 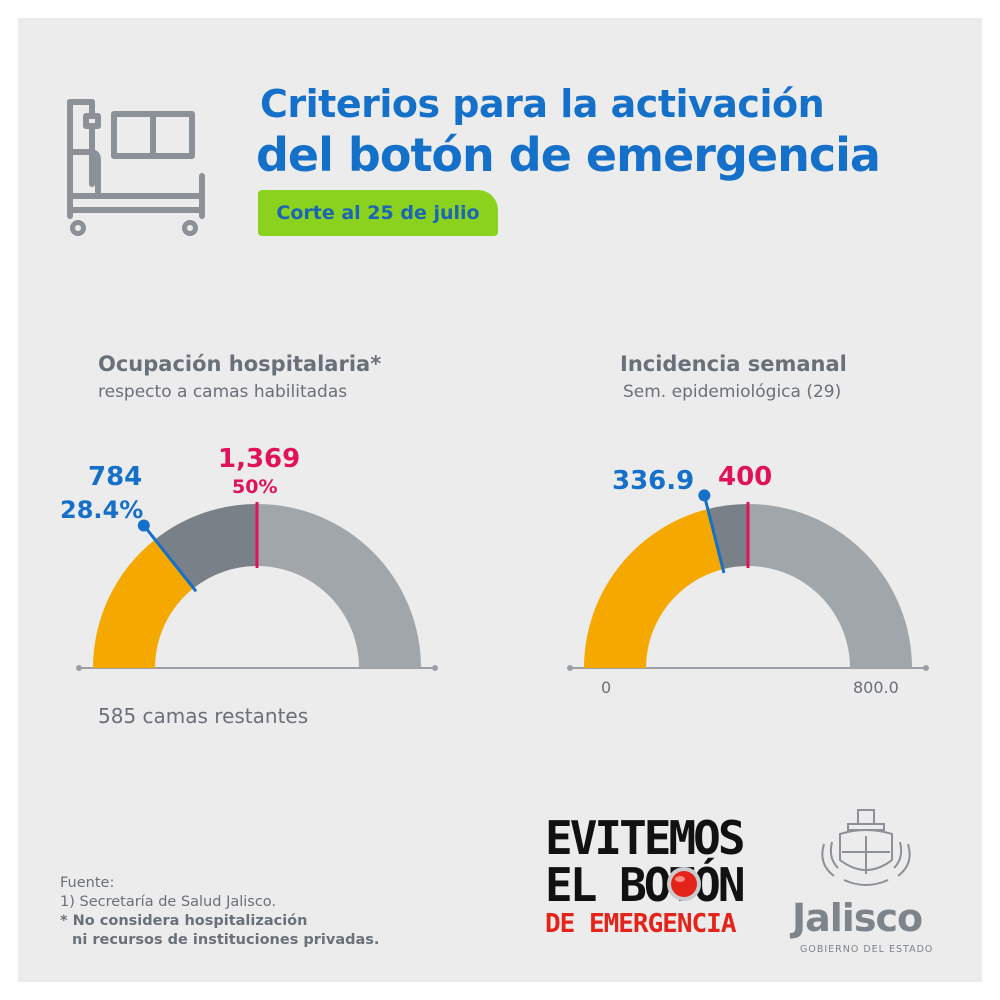 I want to click on gauge1-to-threshold-arc, so click(x=206, y=546).